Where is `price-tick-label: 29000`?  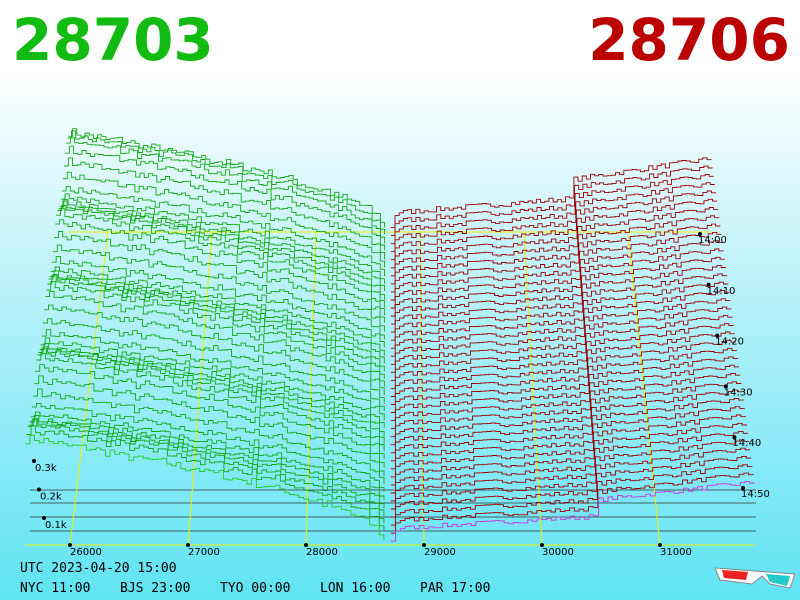 price-tick-label: 29000 is located at coordinates (440, 552).